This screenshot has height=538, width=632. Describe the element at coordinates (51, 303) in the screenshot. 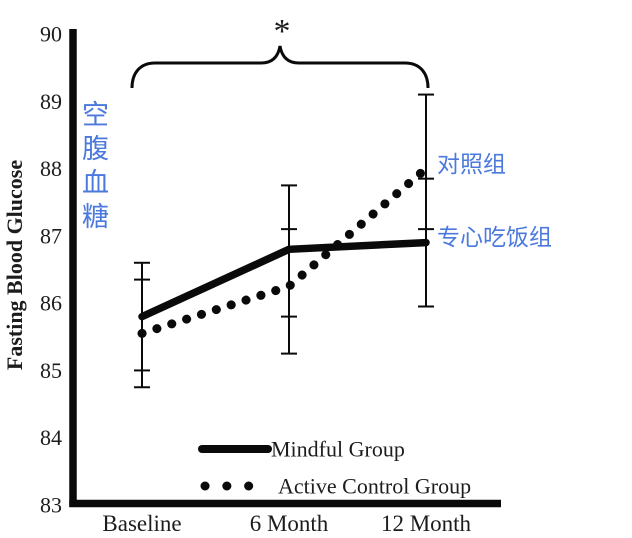

I see `y-tick-label-86: 86` at that location.